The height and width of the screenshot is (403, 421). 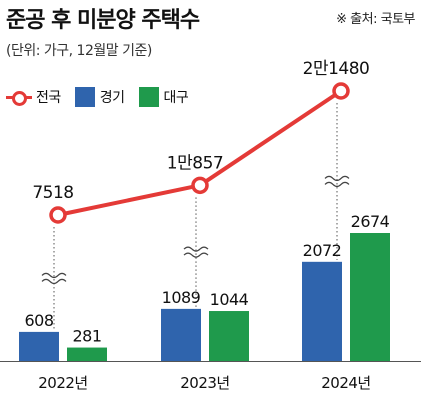 I want to click on legend-swatch-gyeonggi, so click(x=84, y=97).